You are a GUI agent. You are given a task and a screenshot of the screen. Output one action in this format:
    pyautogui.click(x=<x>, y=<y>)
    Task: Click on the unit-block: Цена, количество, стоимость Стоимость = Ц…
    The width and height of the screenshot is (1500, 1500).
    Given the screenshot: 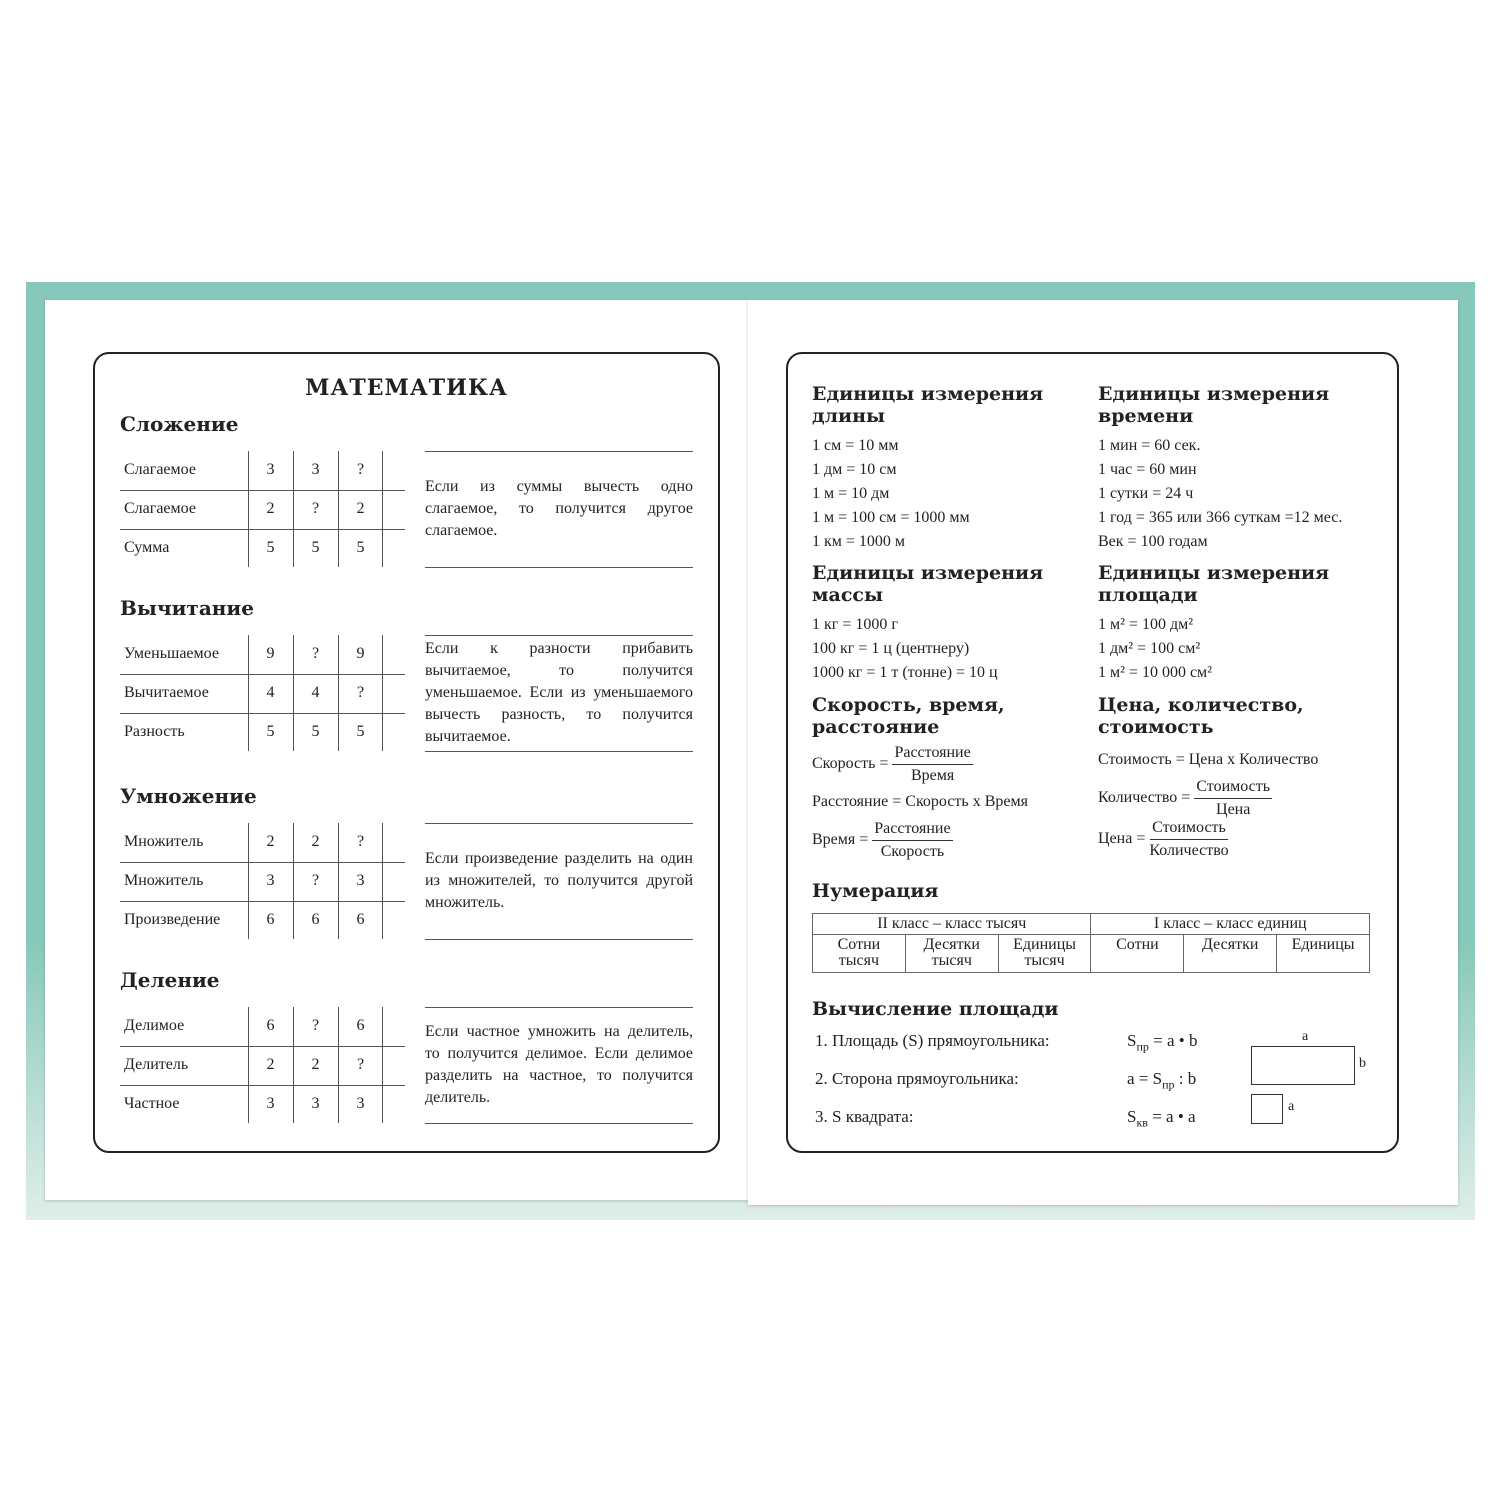 What is the action you would take?
    pyautogui.click(x=1243, y=777)
    